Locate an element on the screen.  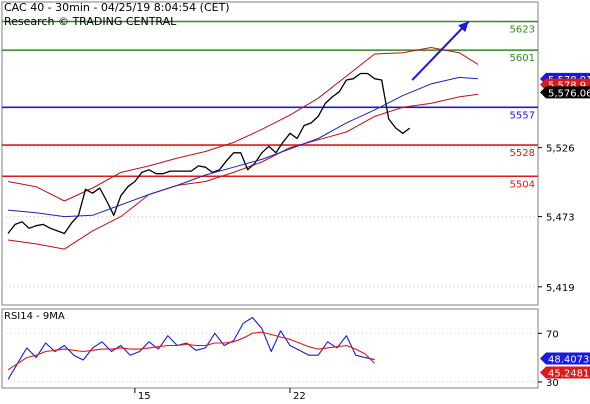
rsi-title: RSI14 - 9MA is located at coordinates (34, 316).